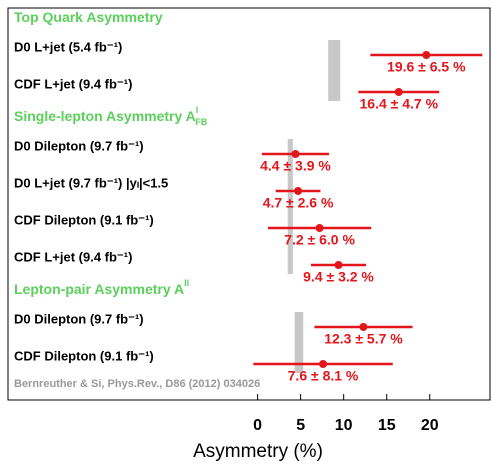  I want to click on x-tick-label: 20, so click(430, 425).